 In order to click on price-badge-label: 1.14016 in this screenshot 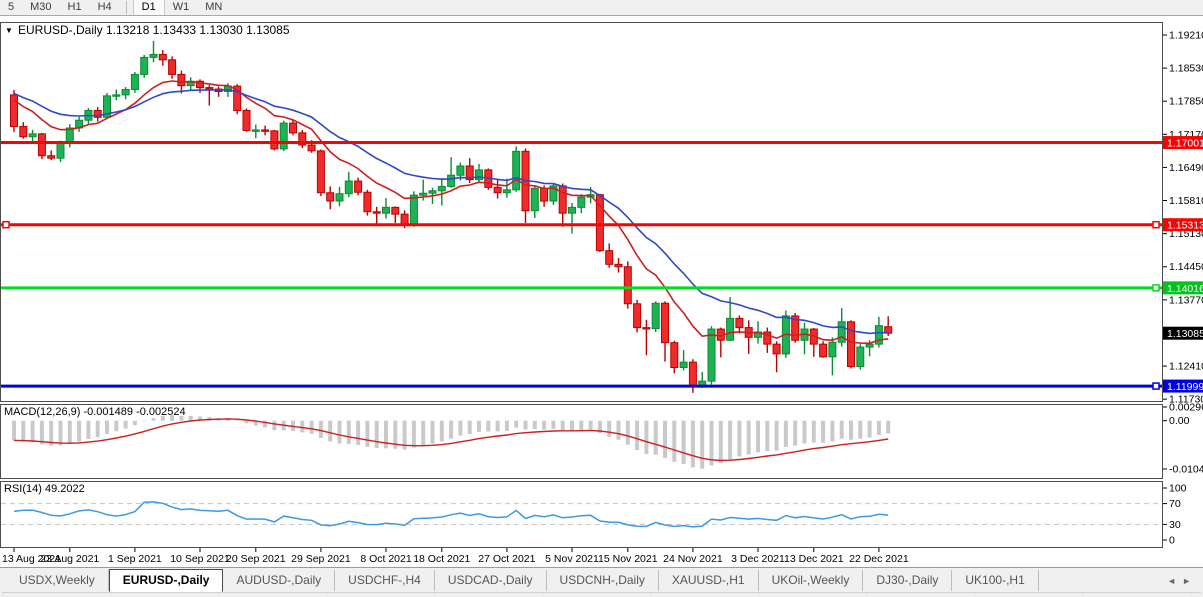, I will do `click(1185, 289)`.